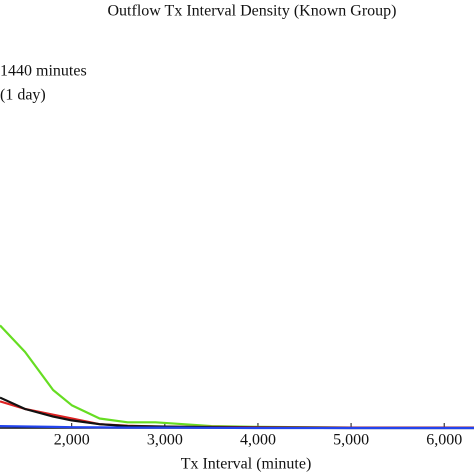  I want to click on x-tick-label: 2,000, so click(72, 440).